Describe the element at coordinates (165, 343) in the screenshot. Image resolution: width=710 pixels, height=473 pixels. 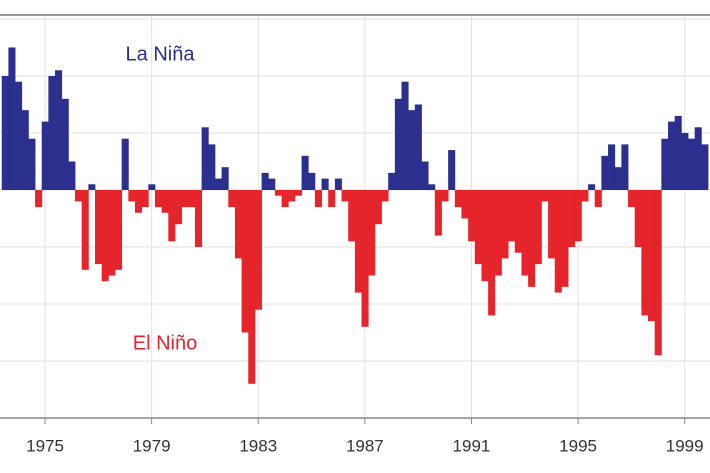
I see `annotation-el-nino: El Niño` at that location.